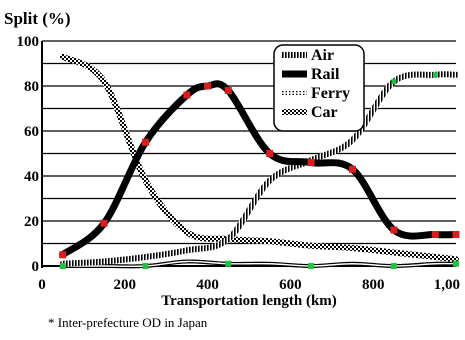 The height and width of the screenshot is (340, 465). What do you see at coordinates (447, 285) in the screenshot?
I see `x-tick-label: 1,00` at bounding box center [447, 285].